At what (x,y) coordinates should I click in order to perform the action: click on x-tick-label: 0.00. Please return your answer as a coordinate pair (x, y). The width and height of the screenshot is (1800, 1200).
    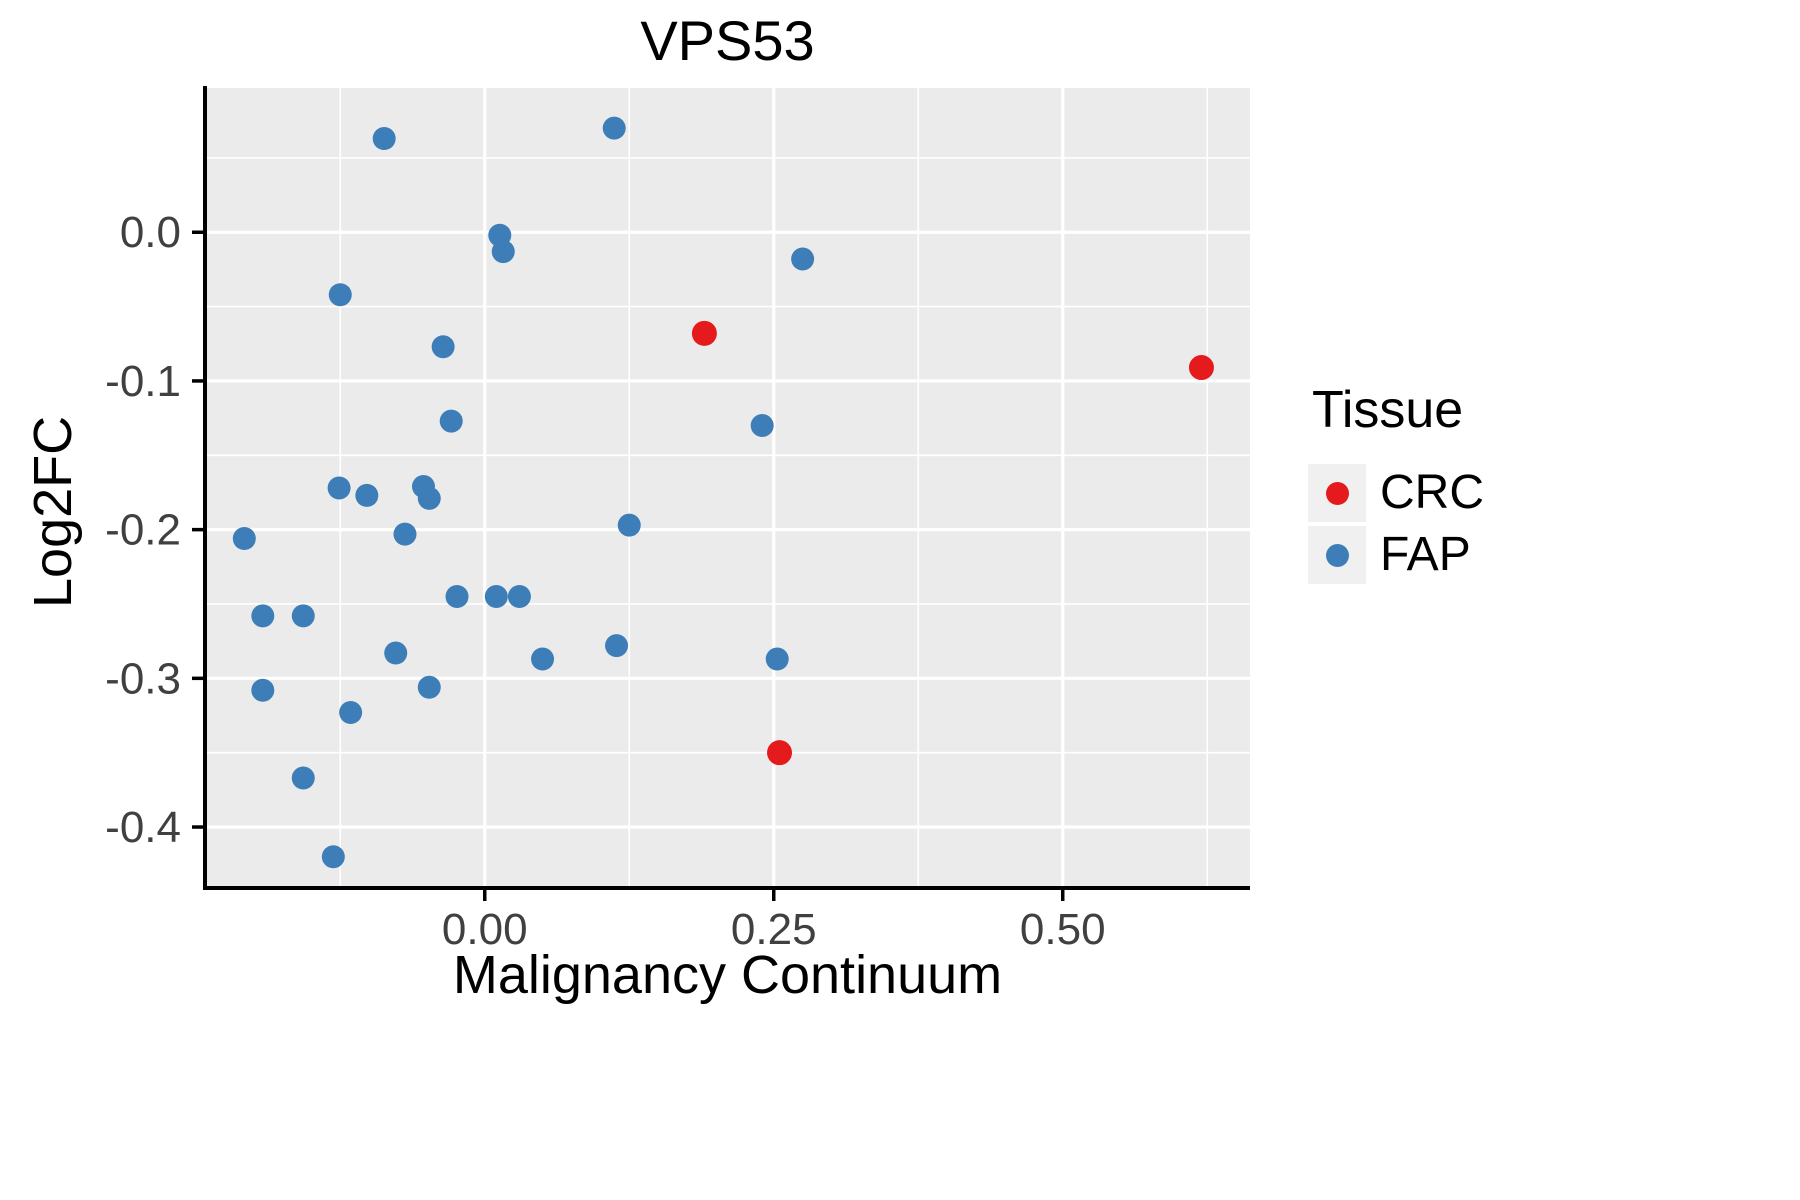
    Looking at the image, I should click on (485, 929).